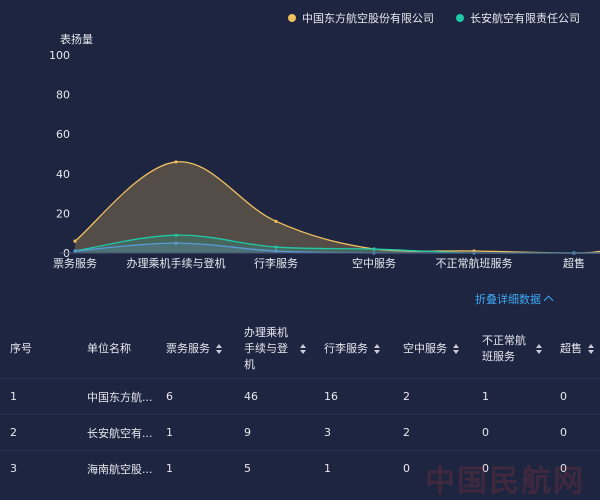 Image resolution: width=600 pixels, height=500 pixels. What do you see at coordinates (548, 300) in the screenshot?
I see `chevron-up-icon` at bounding box center [548, 300].